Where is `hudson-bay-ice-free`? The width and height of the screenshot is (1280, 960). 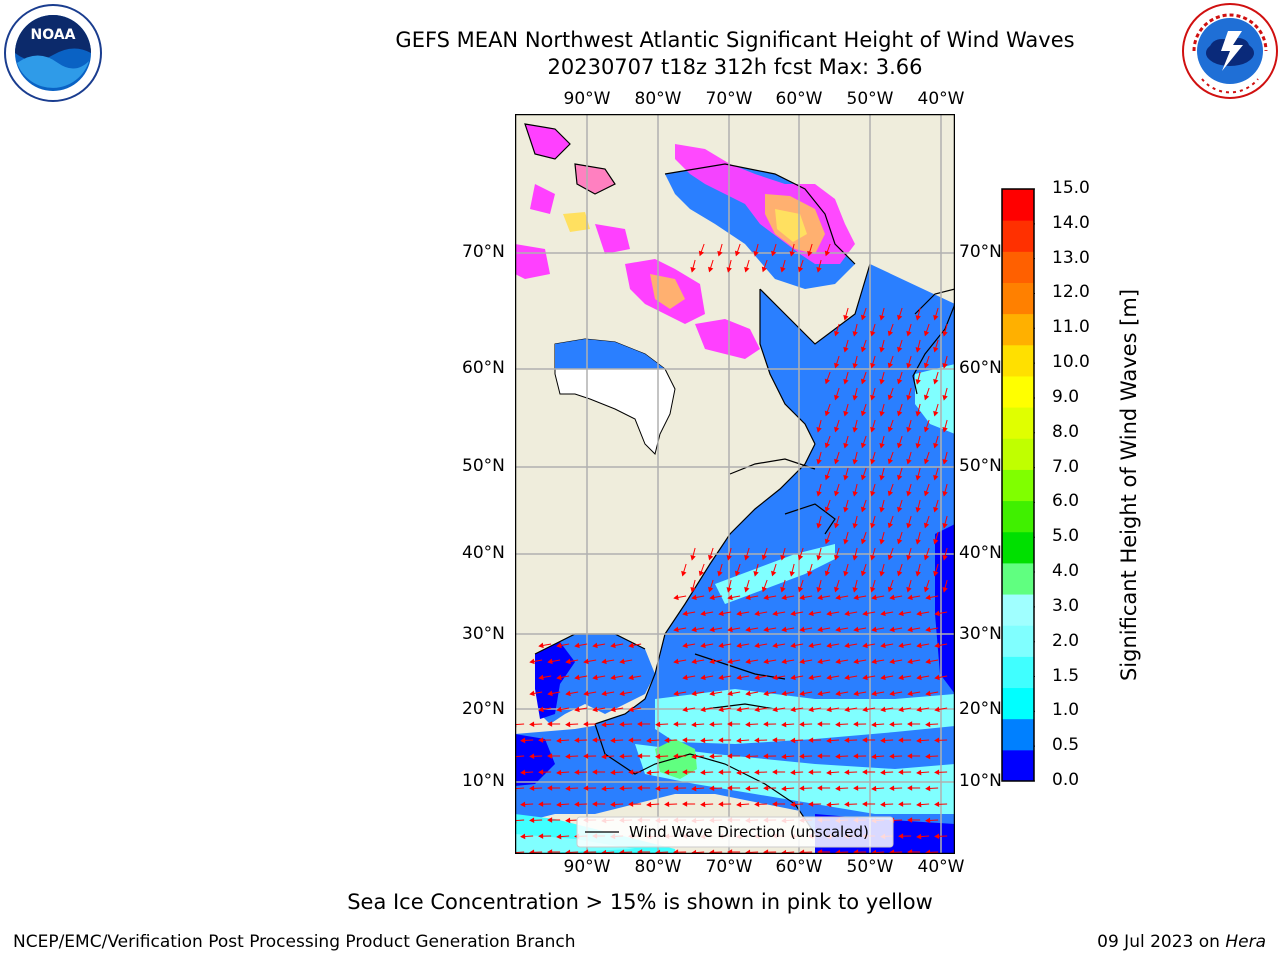 hudson-bay-ice-free is located at coordinates (610, 354).